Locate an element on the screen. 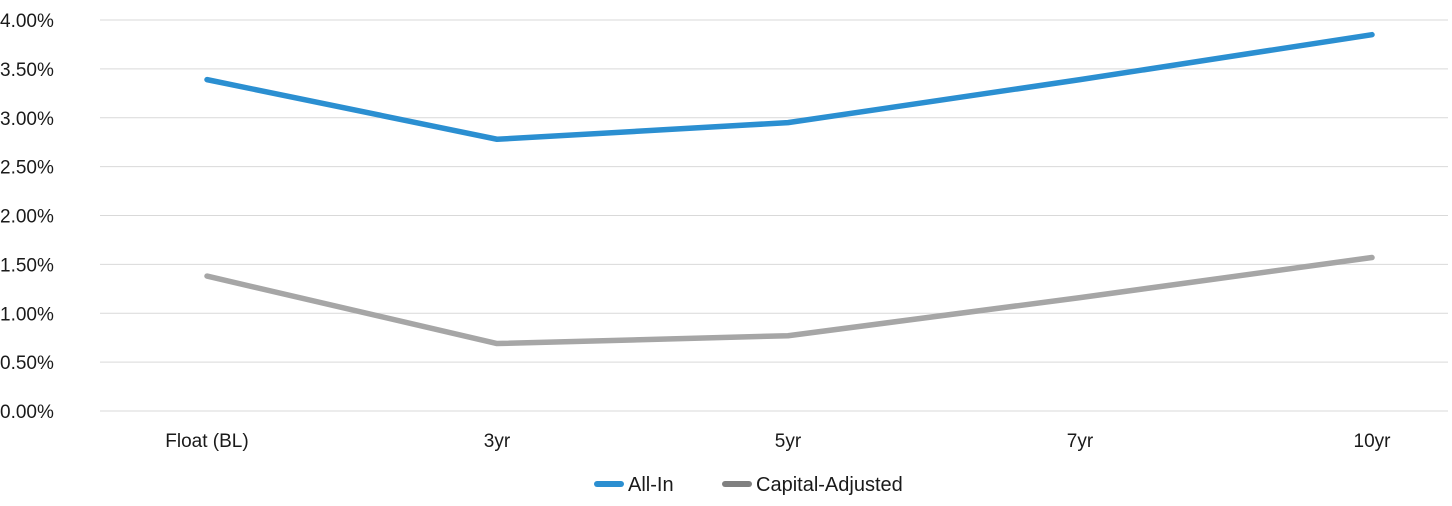 This screenshot has width=1452, height=506. y-tick-label: 1.50% is located at coordinates (27, 265).